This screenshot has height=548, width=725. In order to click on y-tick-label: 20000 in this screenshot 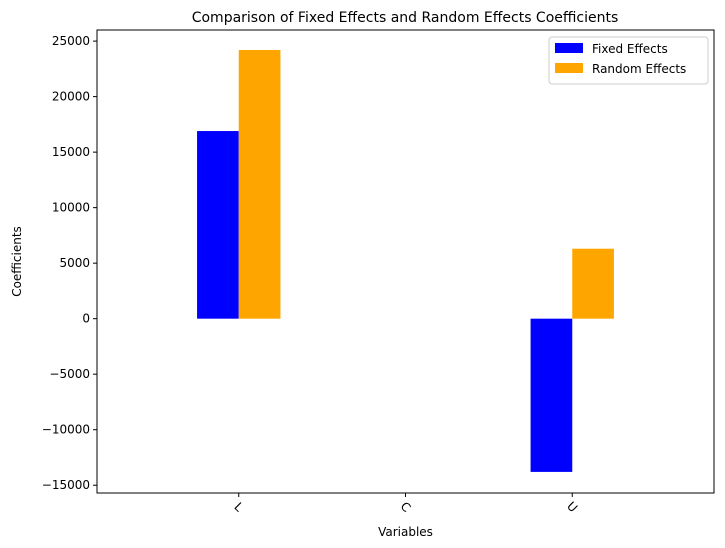, I will do `click(71, 97)`.